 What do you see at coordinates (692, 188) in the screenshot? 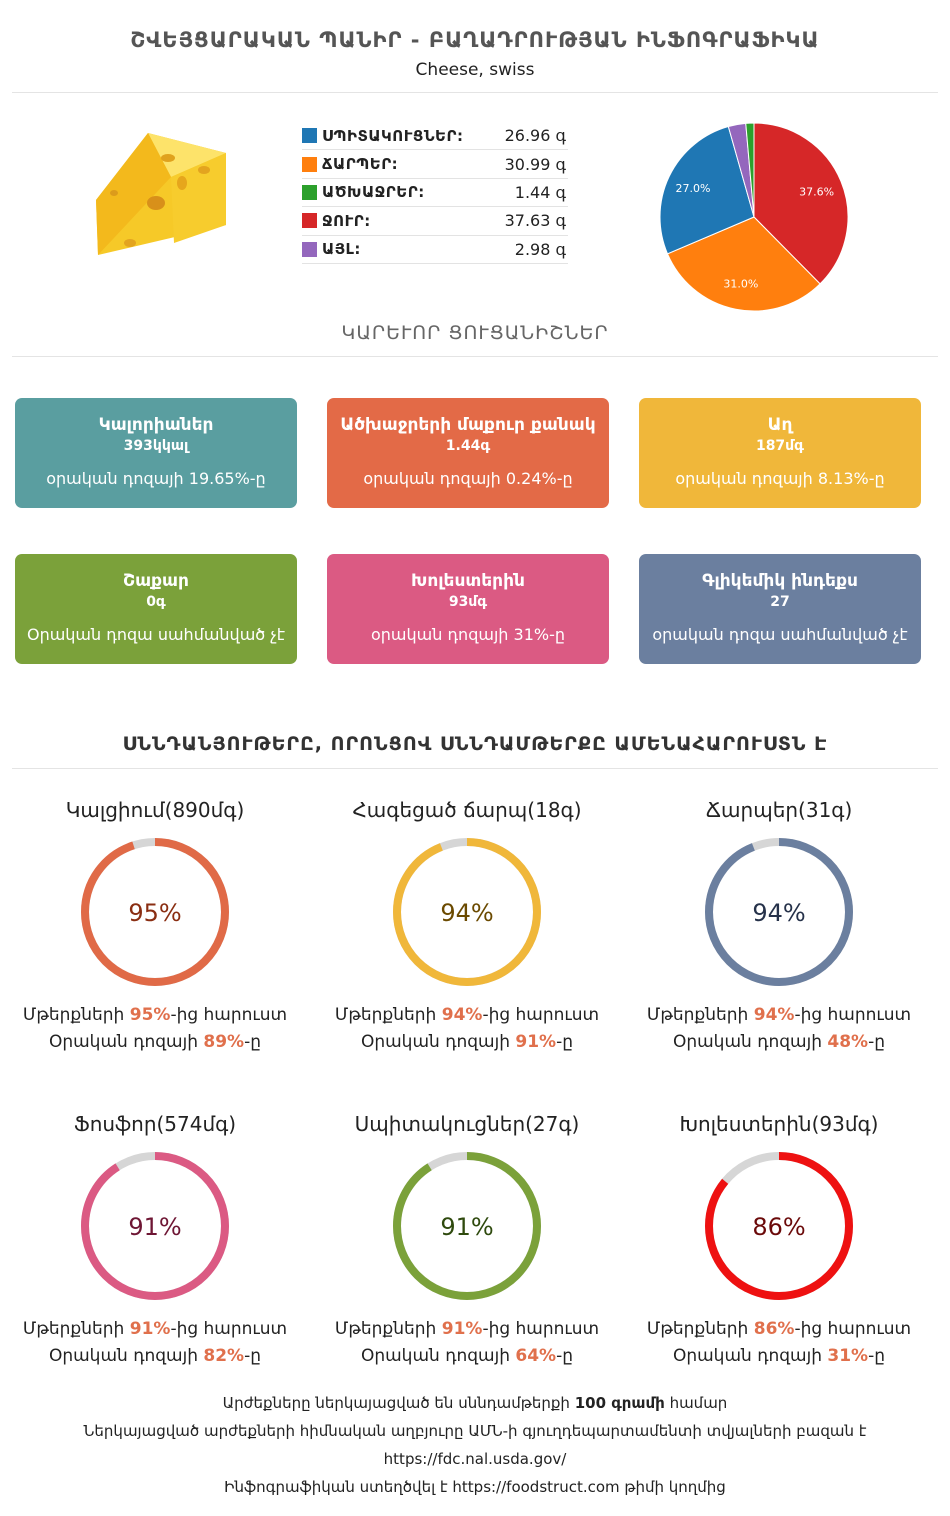
I see `pie-label: 27.0%` at bounding box center [692, 188].